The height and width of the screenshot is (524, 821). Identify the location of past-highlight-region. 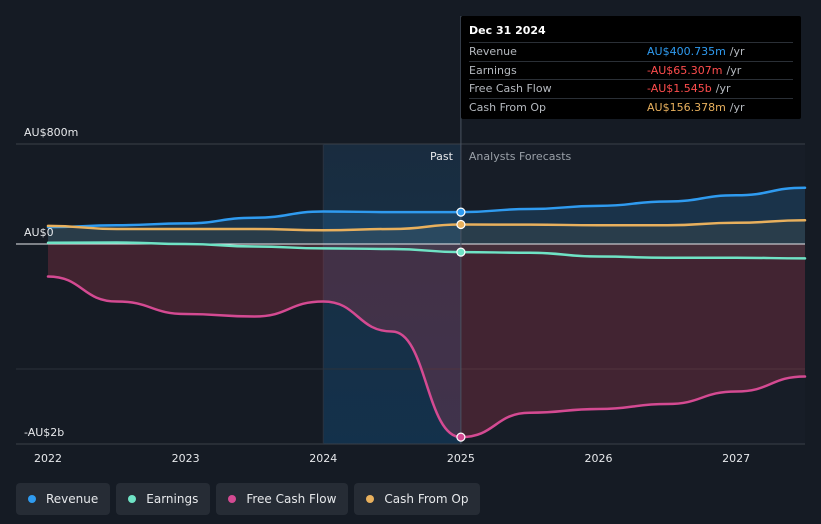
(392, 294).